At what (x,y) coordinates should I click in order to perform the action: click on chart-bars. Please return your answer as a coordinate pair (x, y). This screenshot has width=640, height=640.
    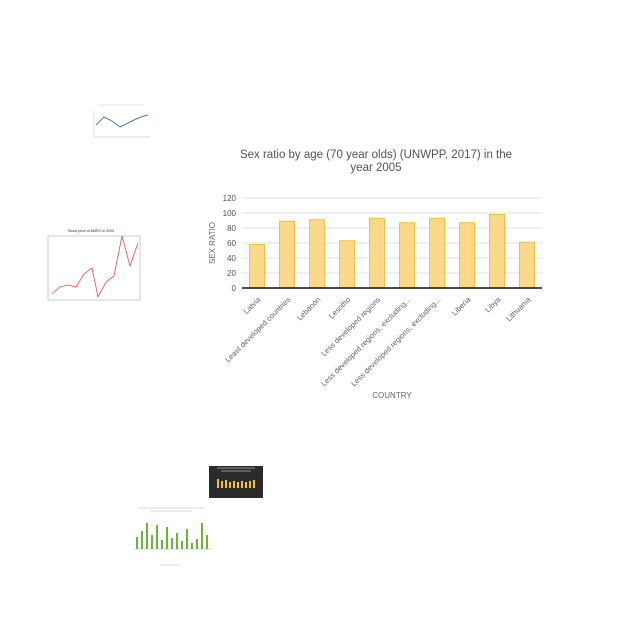
    Looking at the image, I should click on (392, 251).